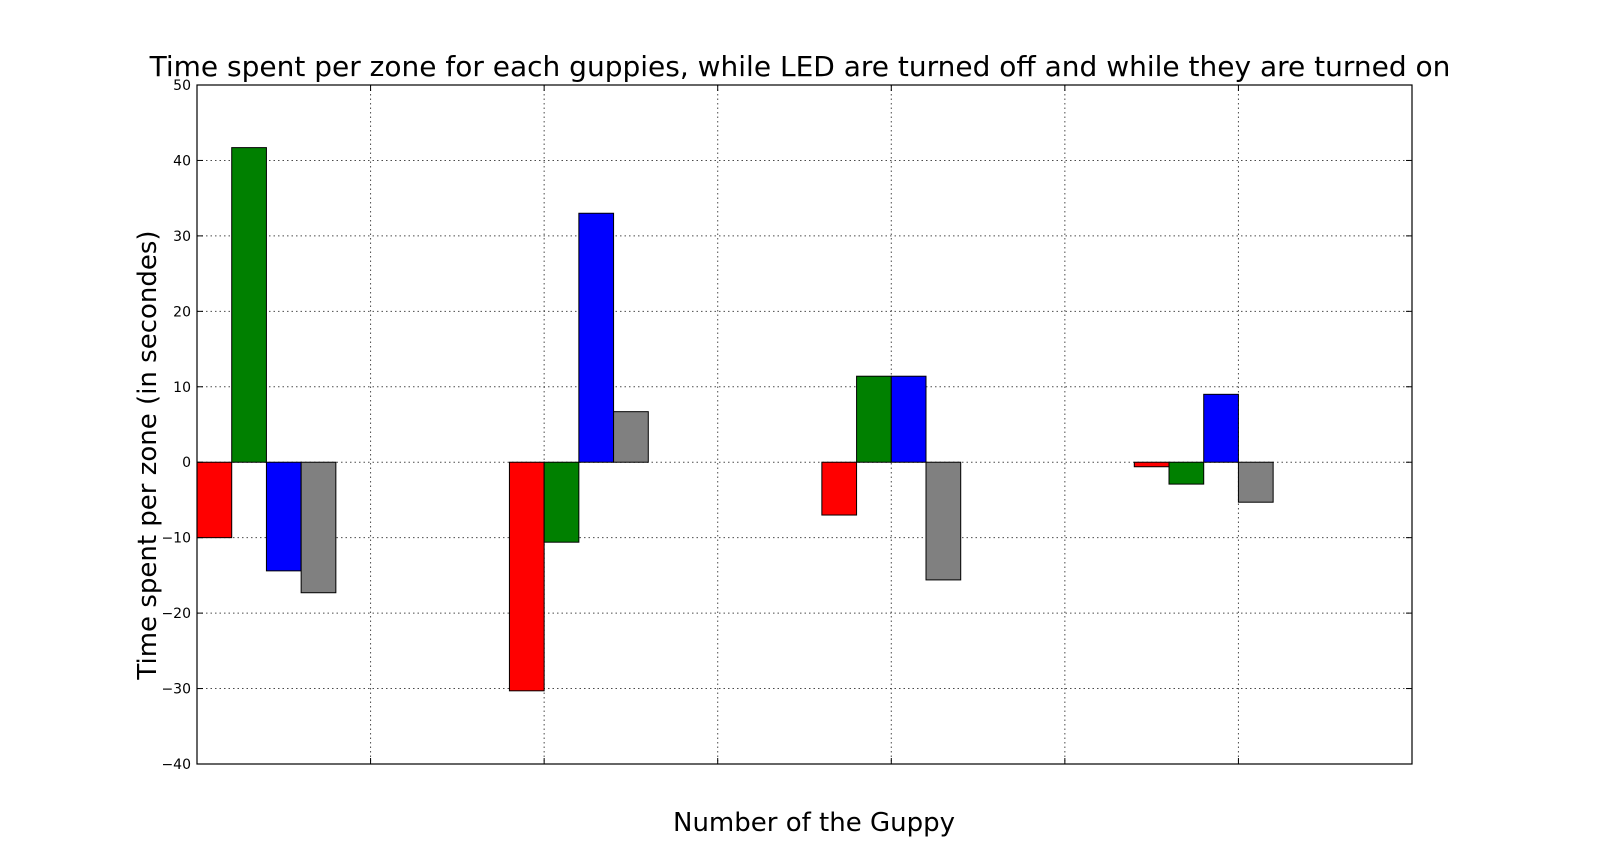 Image resolution: width=1600 pixels, height=866 pixels. Describe the element at coordinates (814, 823) in the screenshot. I see `x-axis-label: Number of the Guppy` at that location.